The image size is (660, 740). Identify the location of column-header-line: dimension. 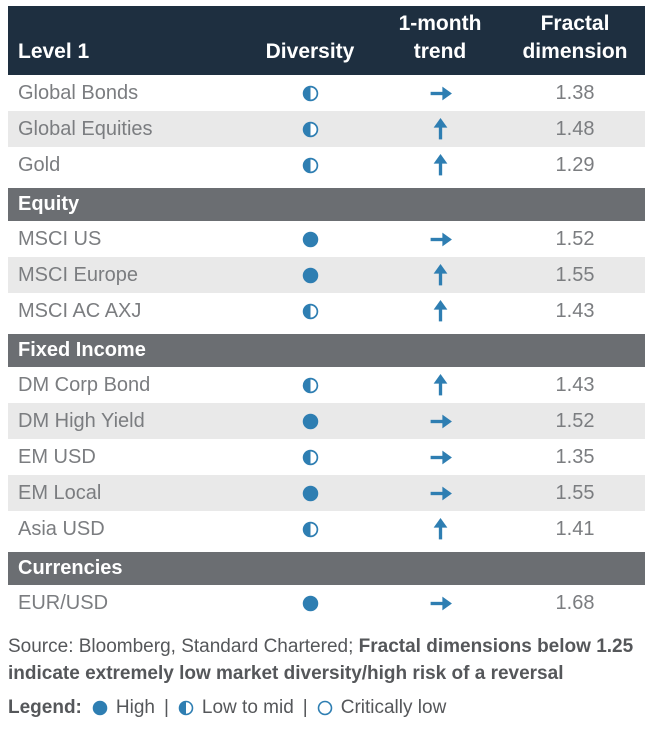
(575, 51).